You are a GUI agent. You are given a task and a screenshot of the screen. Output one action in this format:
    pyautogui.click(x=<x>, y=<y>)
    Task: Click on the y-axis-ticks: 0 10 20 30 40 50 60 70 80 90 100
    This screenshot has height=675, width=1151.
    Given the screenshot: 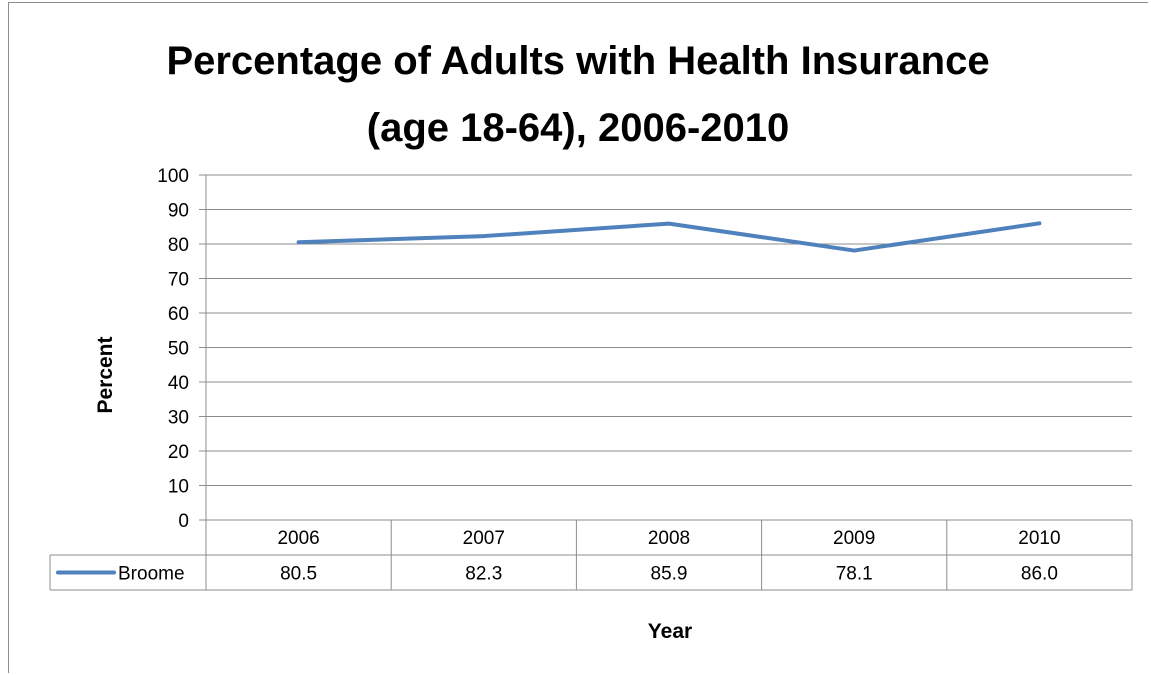 What is the action you would take?
    pyautogui.click(x=181, y=349)
    